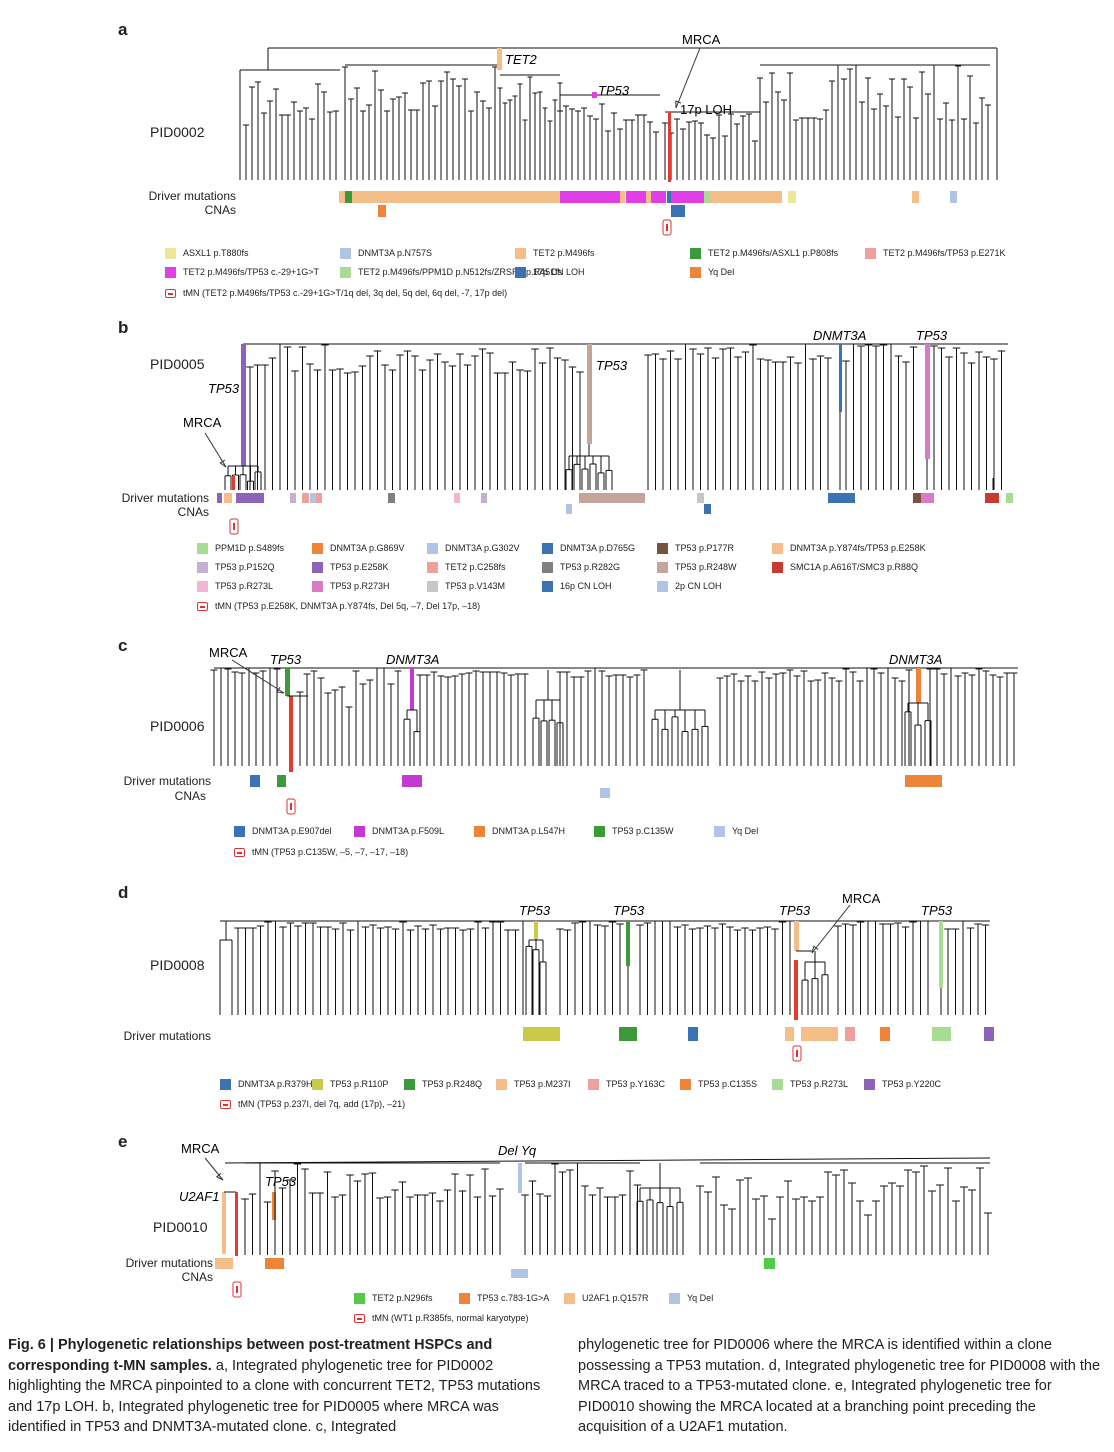 This screenshot has height=1452, width=1114. Describe the element at coordinates (177, 965) in the screenshot. I see `sample-id-d: PID0008` at that location.